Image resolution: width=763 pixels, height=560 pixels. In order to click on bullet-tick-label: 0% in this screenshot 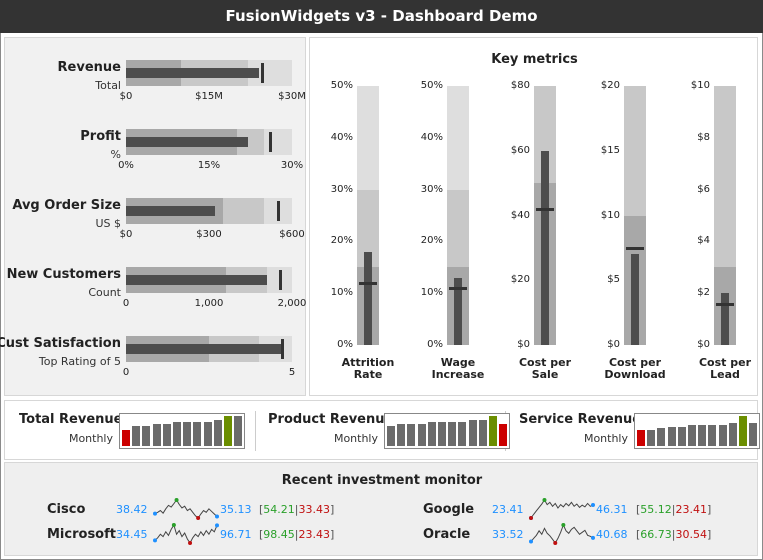, I will do `click(126, 165)`.